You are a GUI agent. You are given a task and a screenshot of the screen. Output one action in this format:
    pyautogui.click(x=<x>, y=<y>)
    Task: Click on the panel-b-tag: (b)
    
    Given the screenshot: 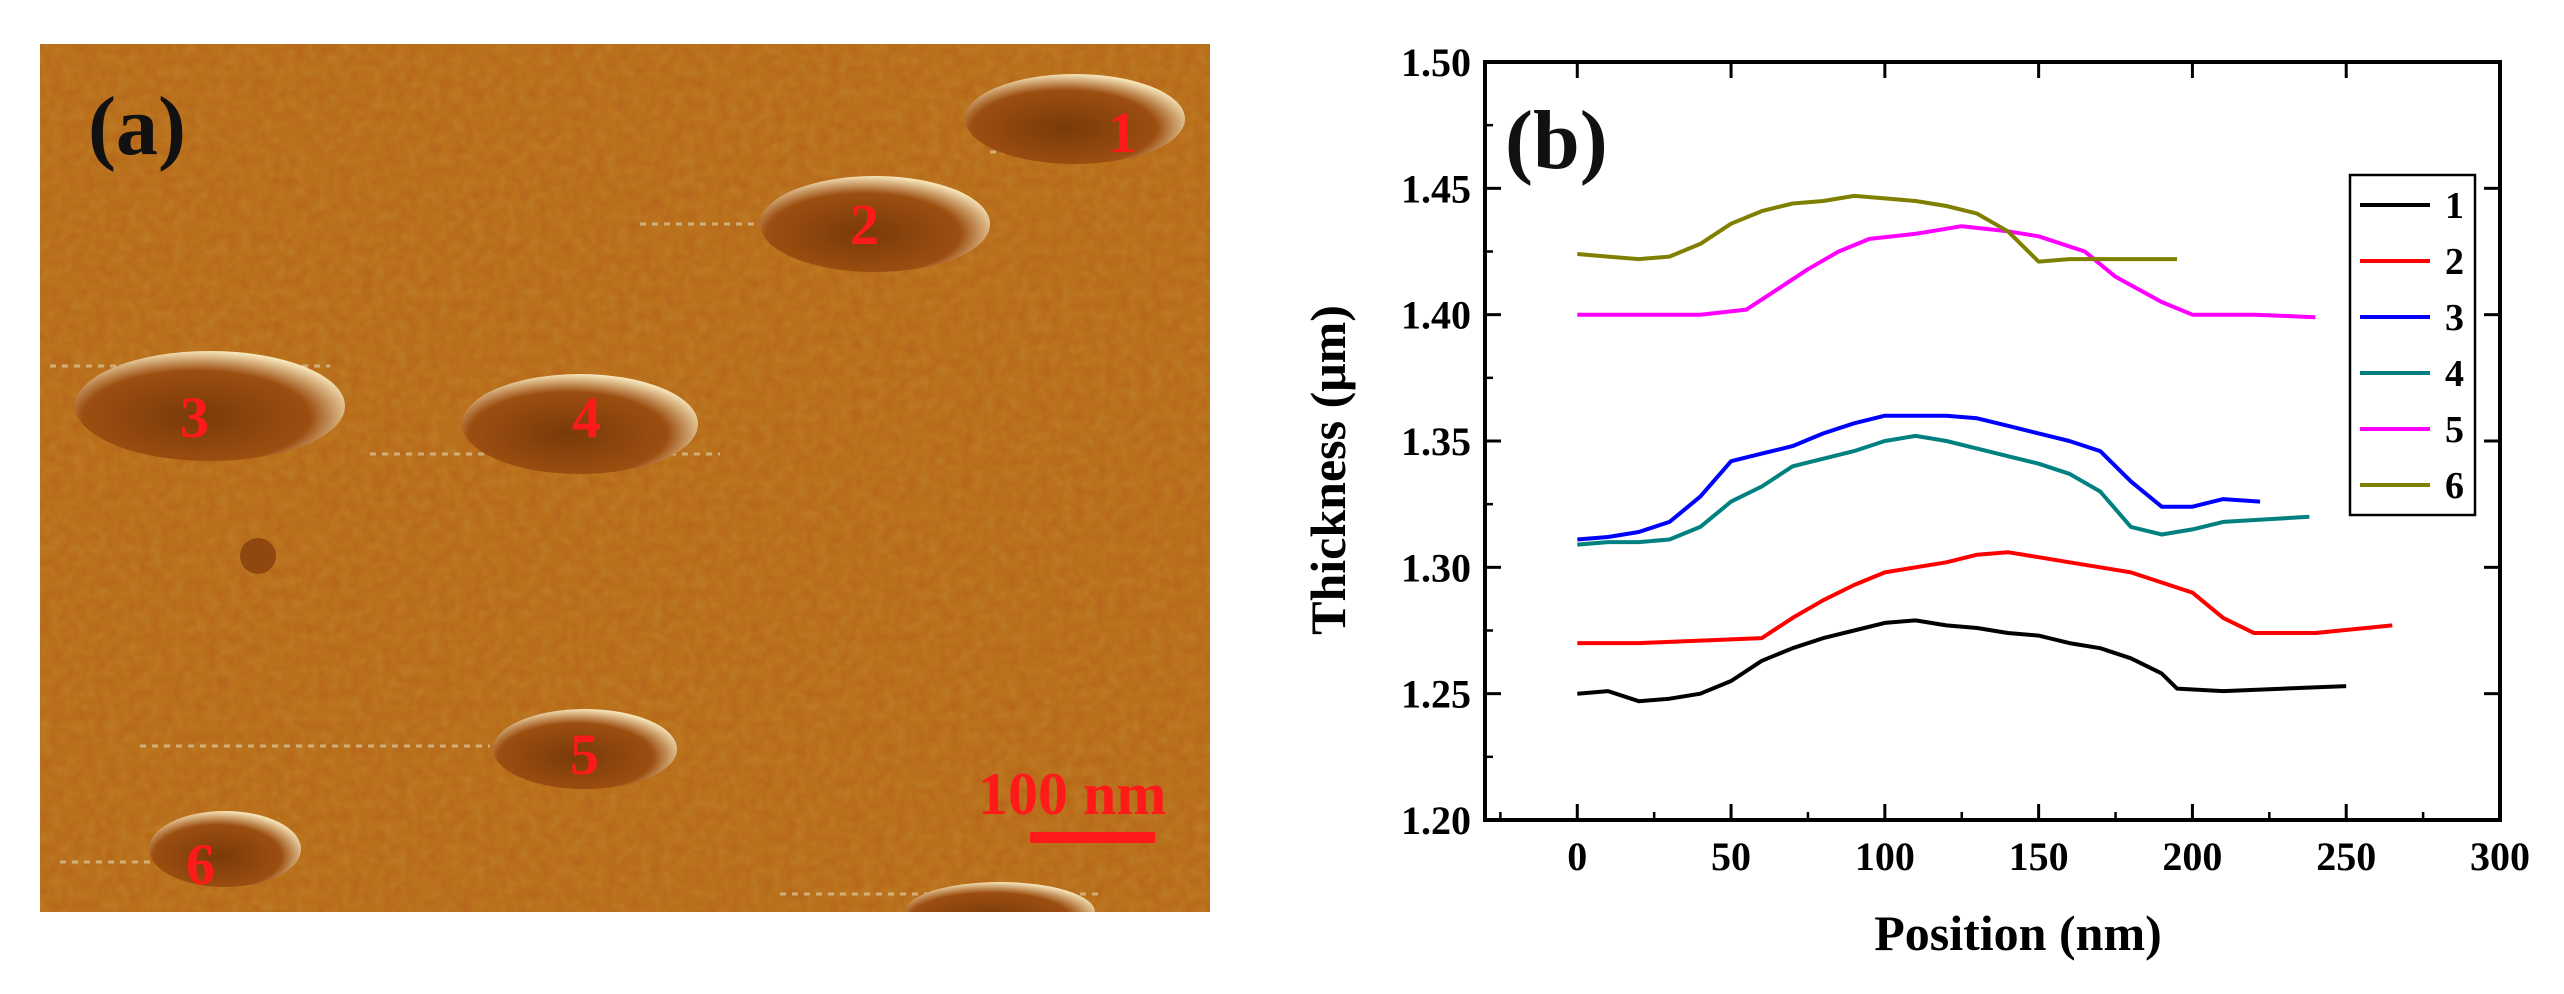 What is the action you would take?
    pyautogui.click(x=1556, y=140)
    